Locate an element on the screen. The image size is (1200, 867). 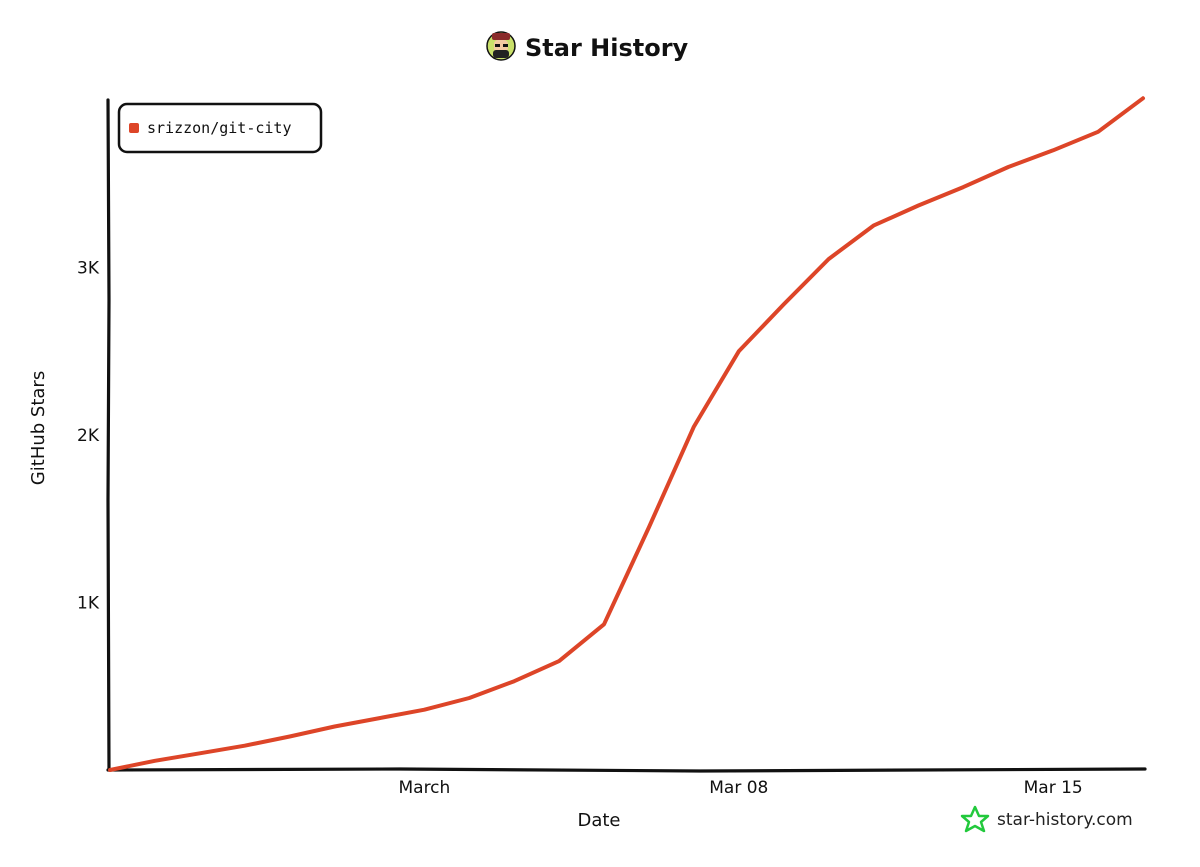
x-axis-label: Date is located at coordinates (598, 820).